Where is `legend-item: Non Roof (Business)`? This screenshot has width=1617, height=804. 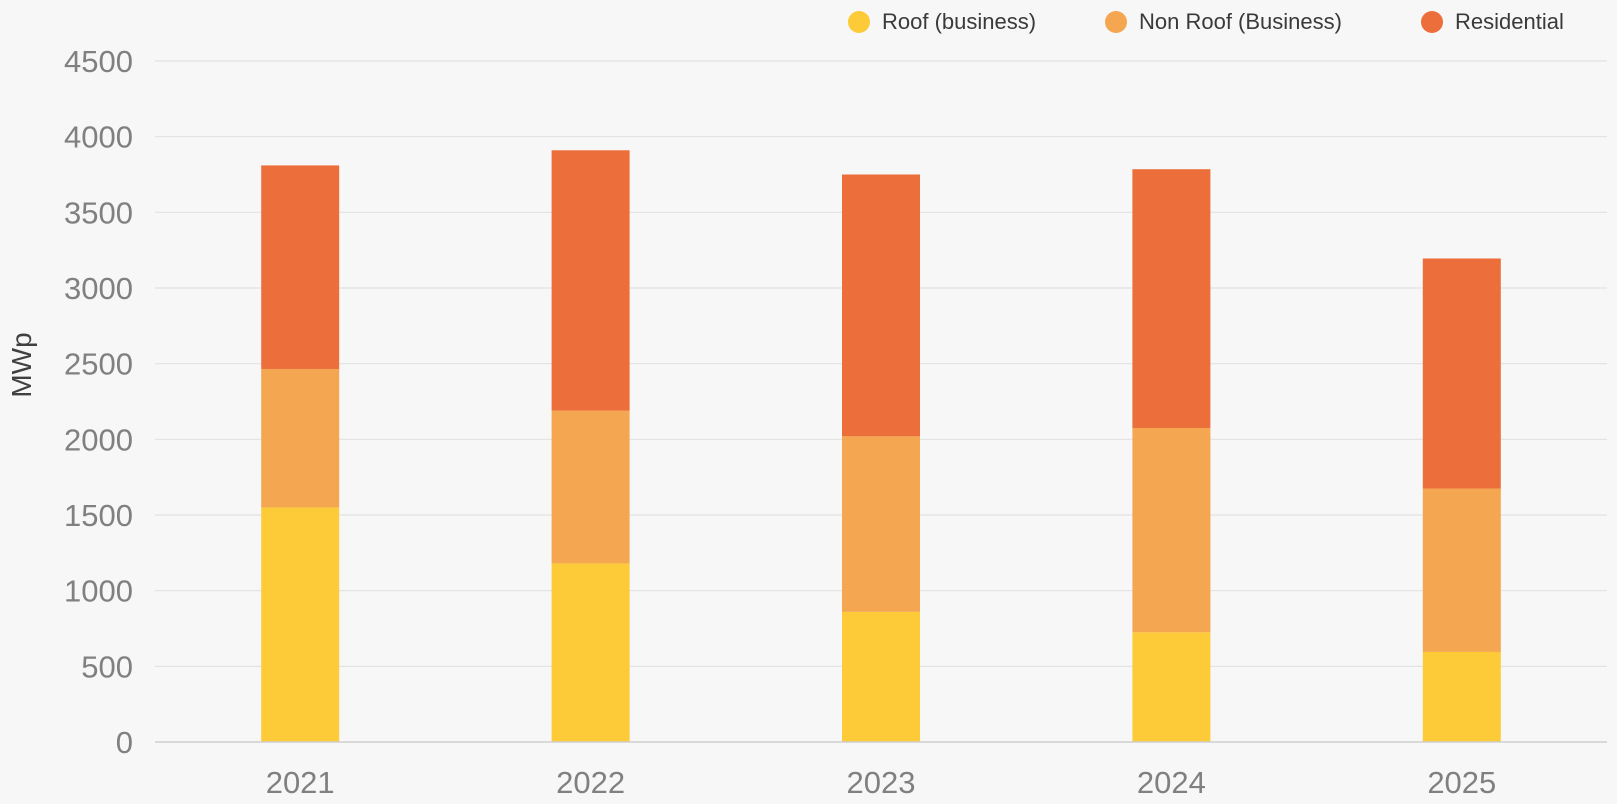
legend-item: Non Roof (Business) is located at coordinates (1223, 21).